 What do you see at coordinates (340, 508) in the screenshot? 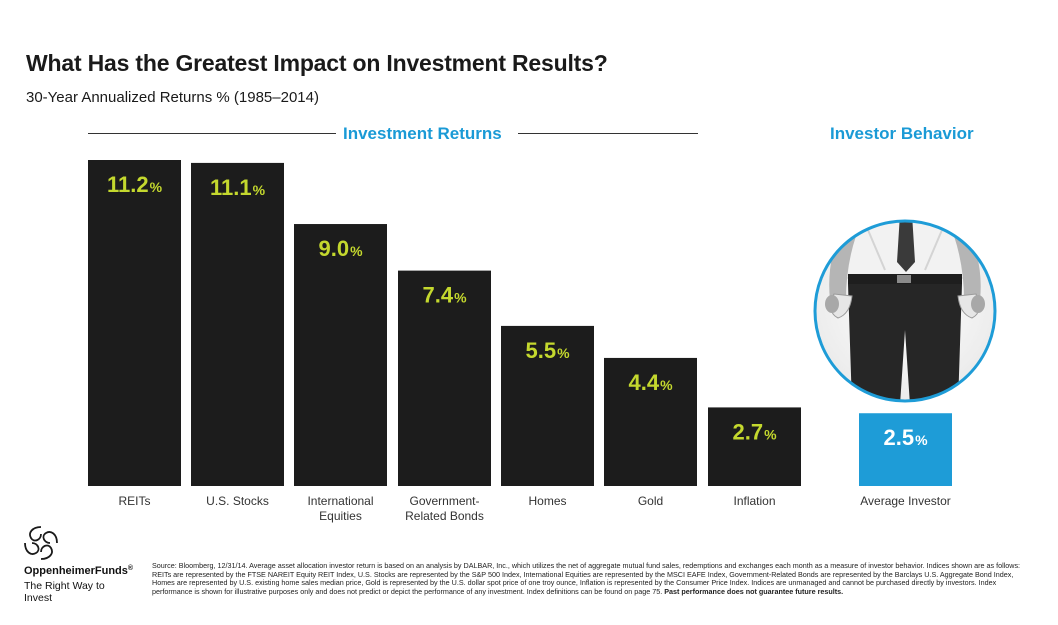
I see `category-label-international-equities: International Equities` at bounding box center [340, 508].